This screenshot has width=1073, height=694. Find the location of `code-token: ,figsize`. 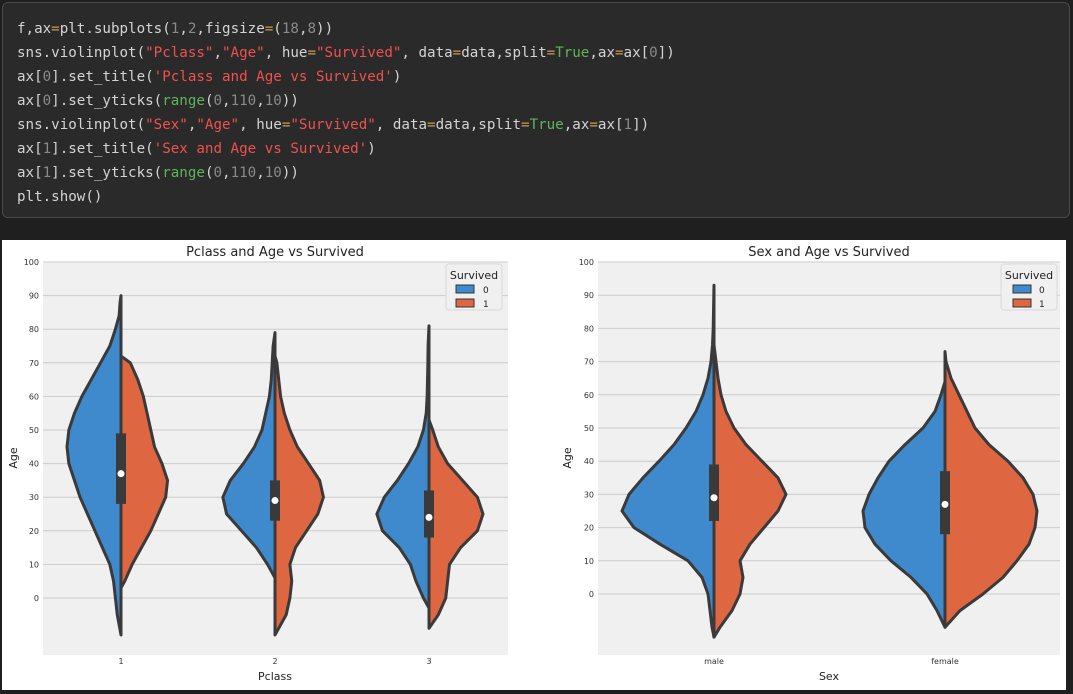

code-token: ,figsize is located at coordinates (230, 29).